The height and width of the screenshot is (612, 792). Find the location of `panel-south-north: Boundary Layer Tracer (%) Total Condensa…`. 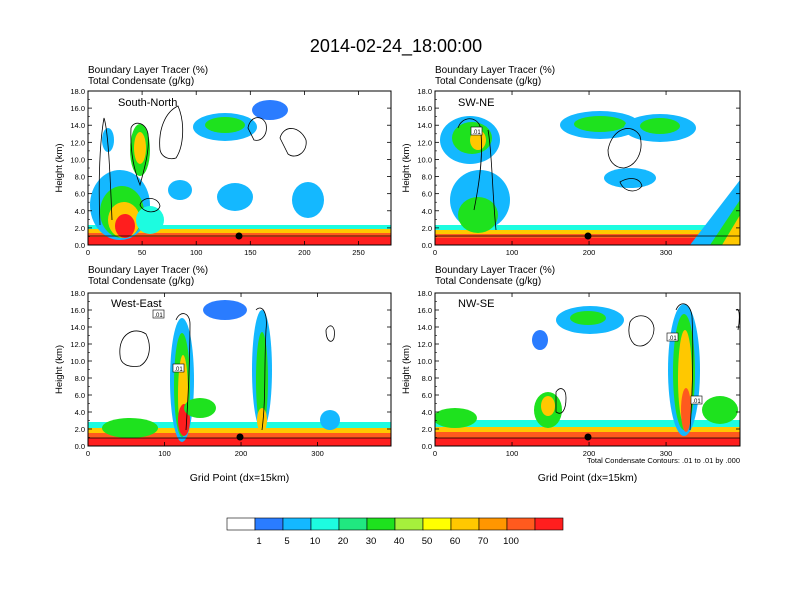

panel-south-north: Boundary Layer Tracer (%) Total Condensa… is located at coordinates (223, 161).